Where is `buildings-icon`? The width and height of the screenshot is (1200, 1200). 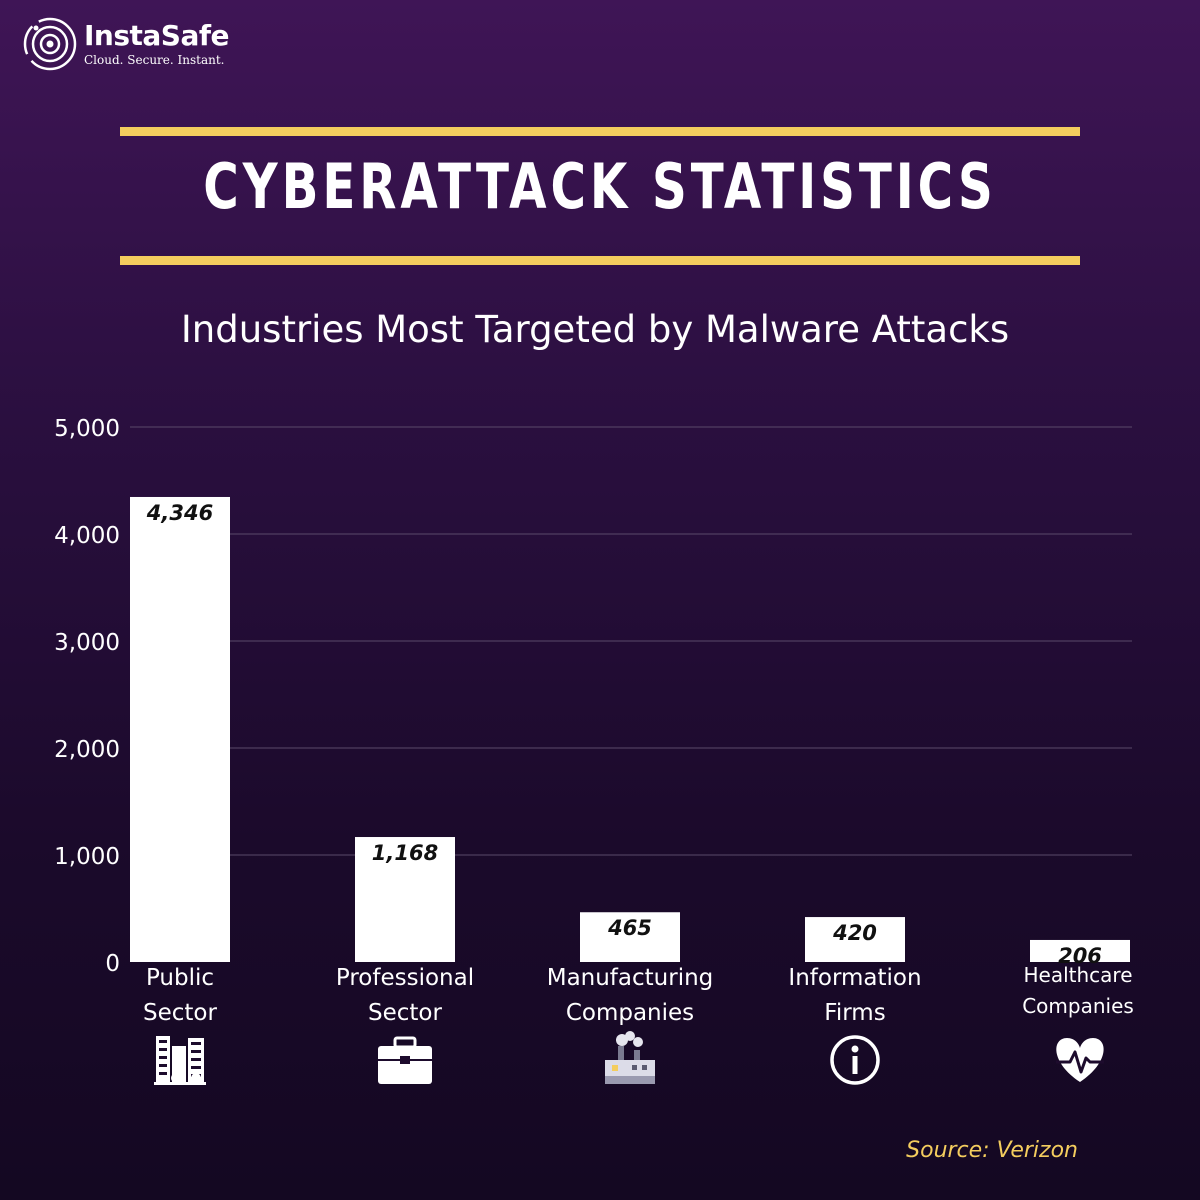
buildings-icon is located at coordinates (180, 1060).